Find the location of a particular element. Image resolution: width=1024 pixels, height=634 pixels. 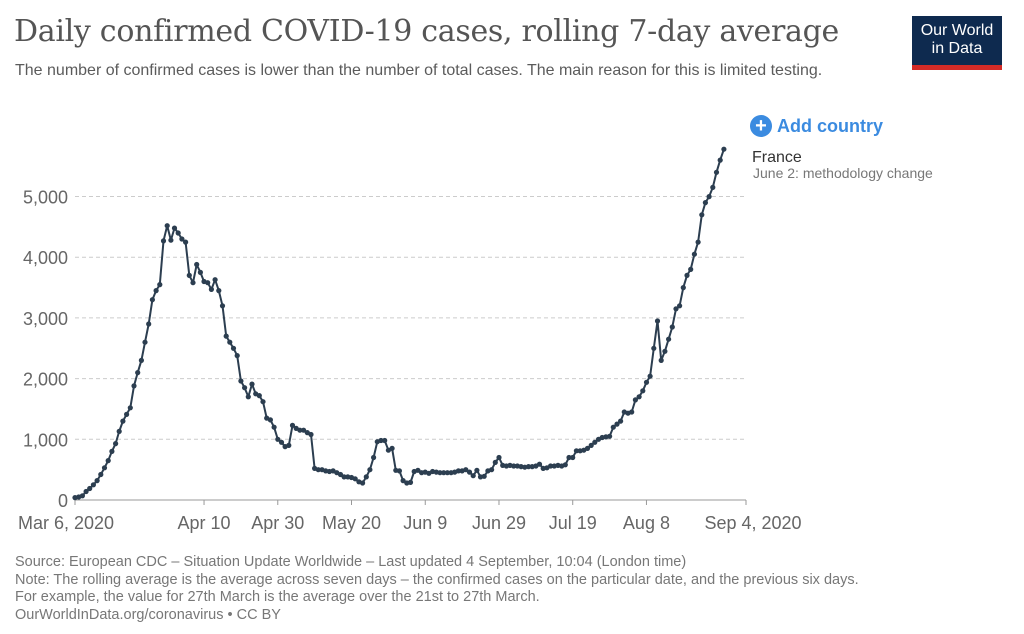

logo-line-2: in Data is located at coordinates (957, 48).